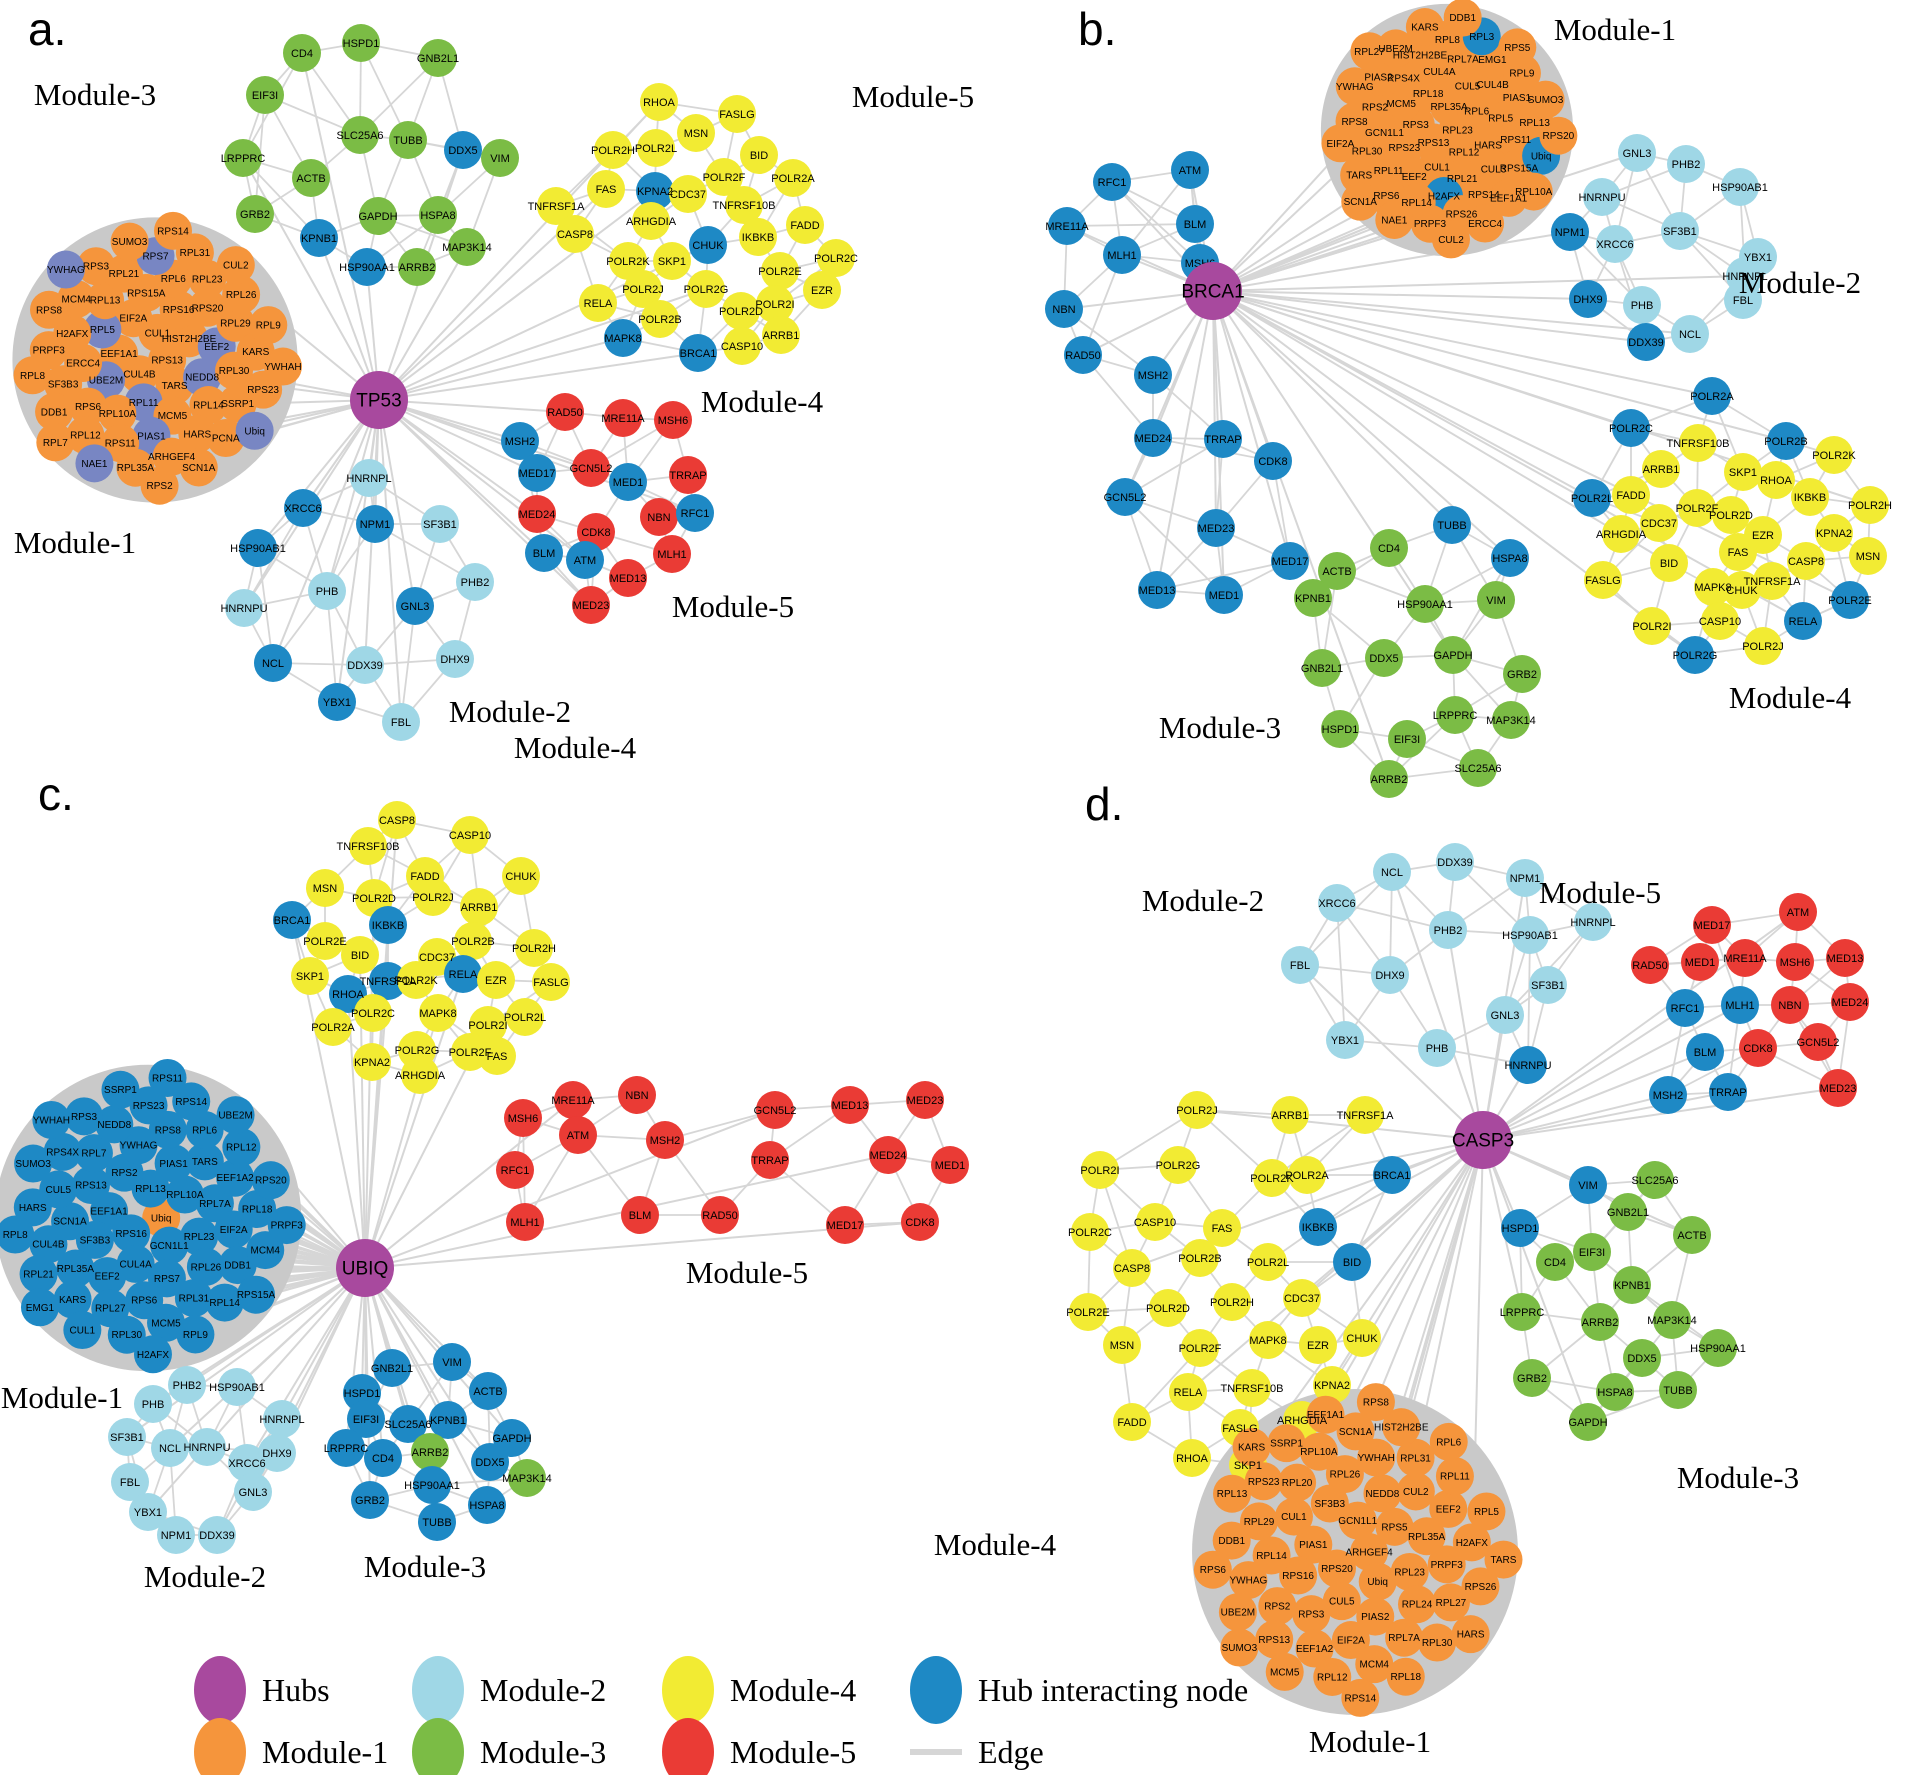 Image resolution: width=1923 pixels, height=1775 pixels. Describe the element at coordinates (1448, 1508) in the screenshot. I see `node-EEF2` at that location.